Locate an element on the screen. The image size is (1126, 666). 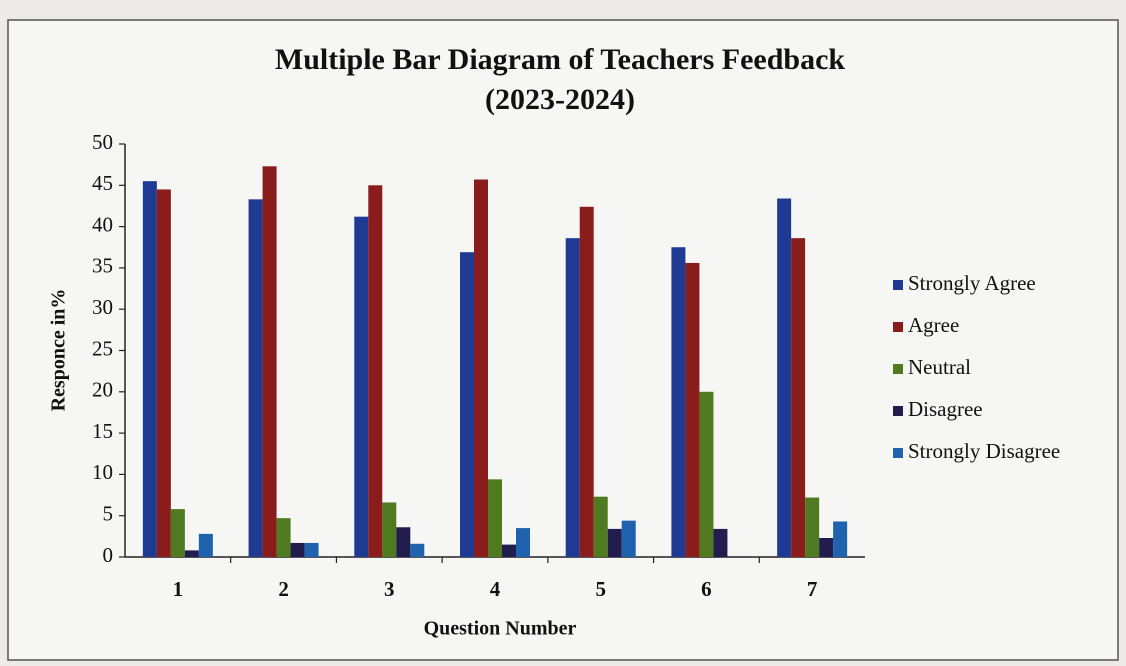
y-axis-label: Responce in% is located at coordinates (59, 350).